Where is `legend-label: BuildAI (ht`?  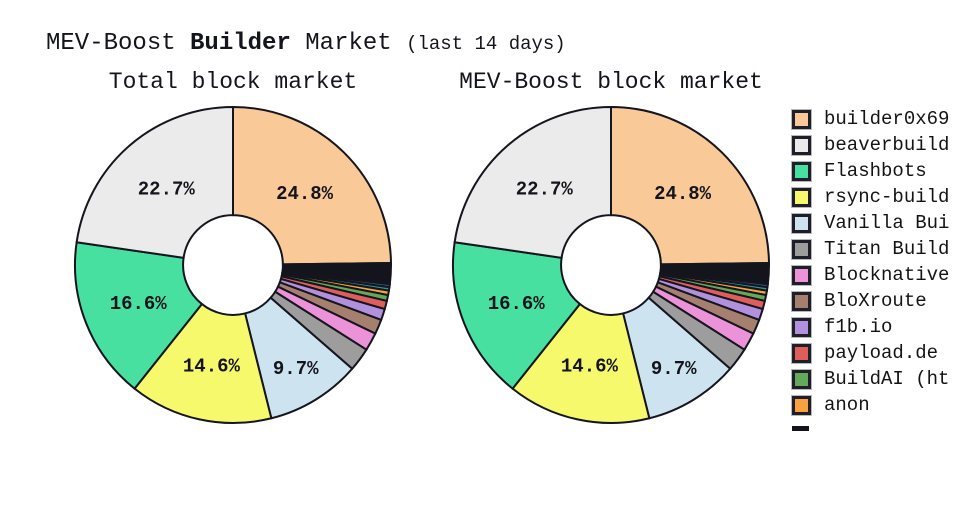 legend-label: BuildAI (ht is located at coordinates (887, 379).